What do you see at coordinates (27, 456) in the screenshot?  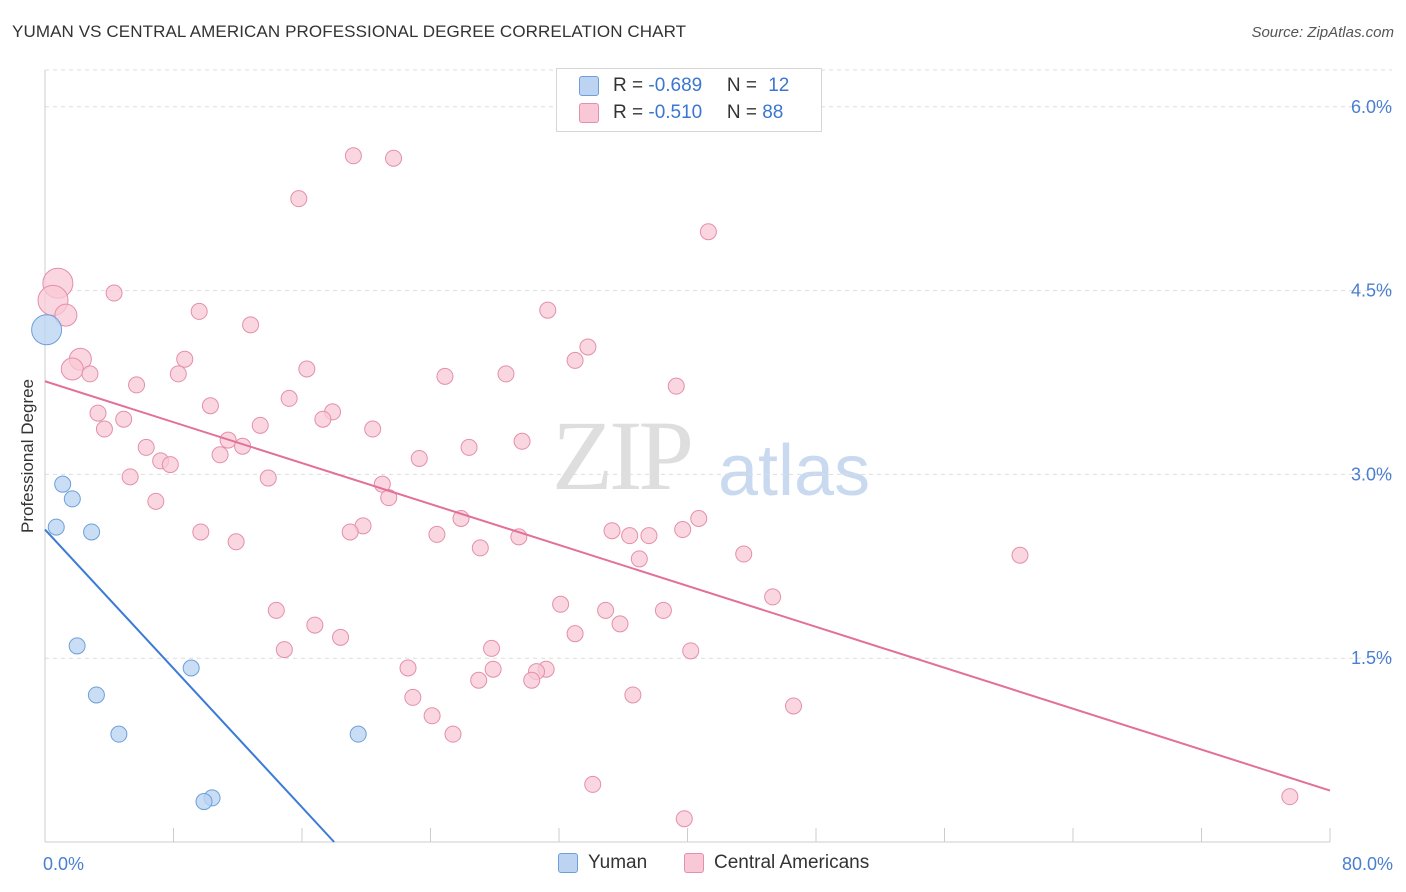 I see `y-axis-label: Professional Degree` at bounding box center [27, 456].